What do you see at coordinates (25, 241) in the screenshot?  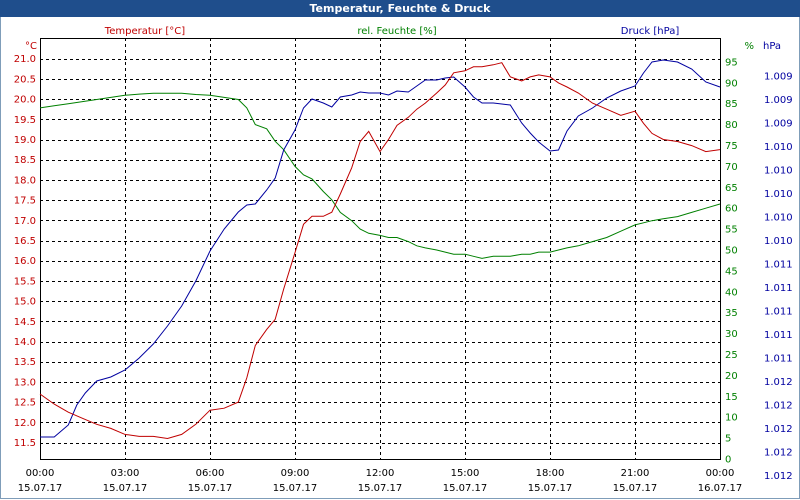 I see `y-tick-label-temperature: 16.5` at bounding box center [25, 241].